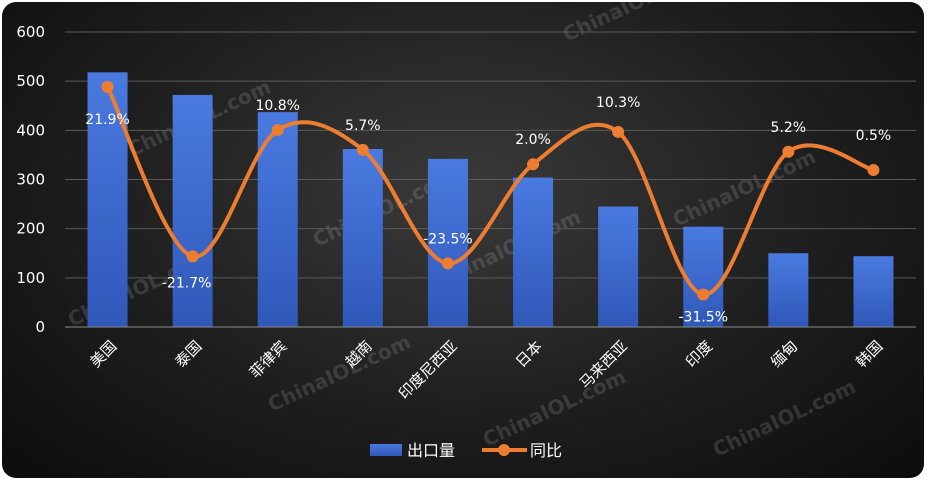  I want to click on yoy-data-label: 5.2%, so click(789, 128).